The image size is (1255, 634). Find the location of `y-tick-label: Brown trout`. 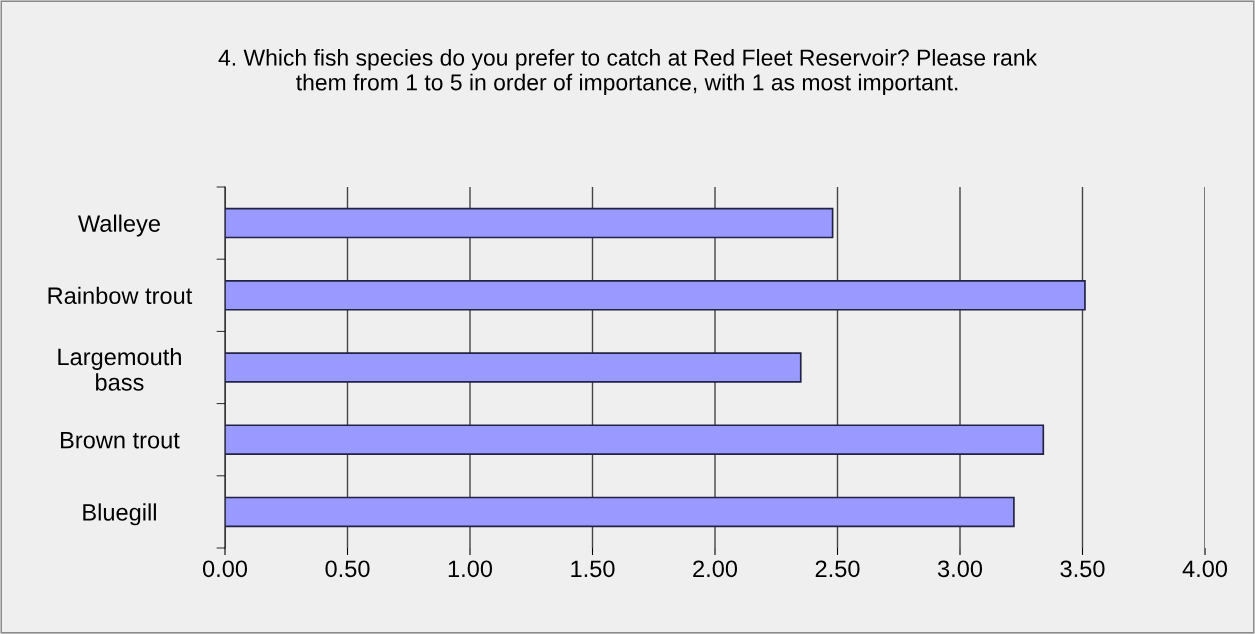

y-tick-label: Brown trout is located at coordinates (120, 440).